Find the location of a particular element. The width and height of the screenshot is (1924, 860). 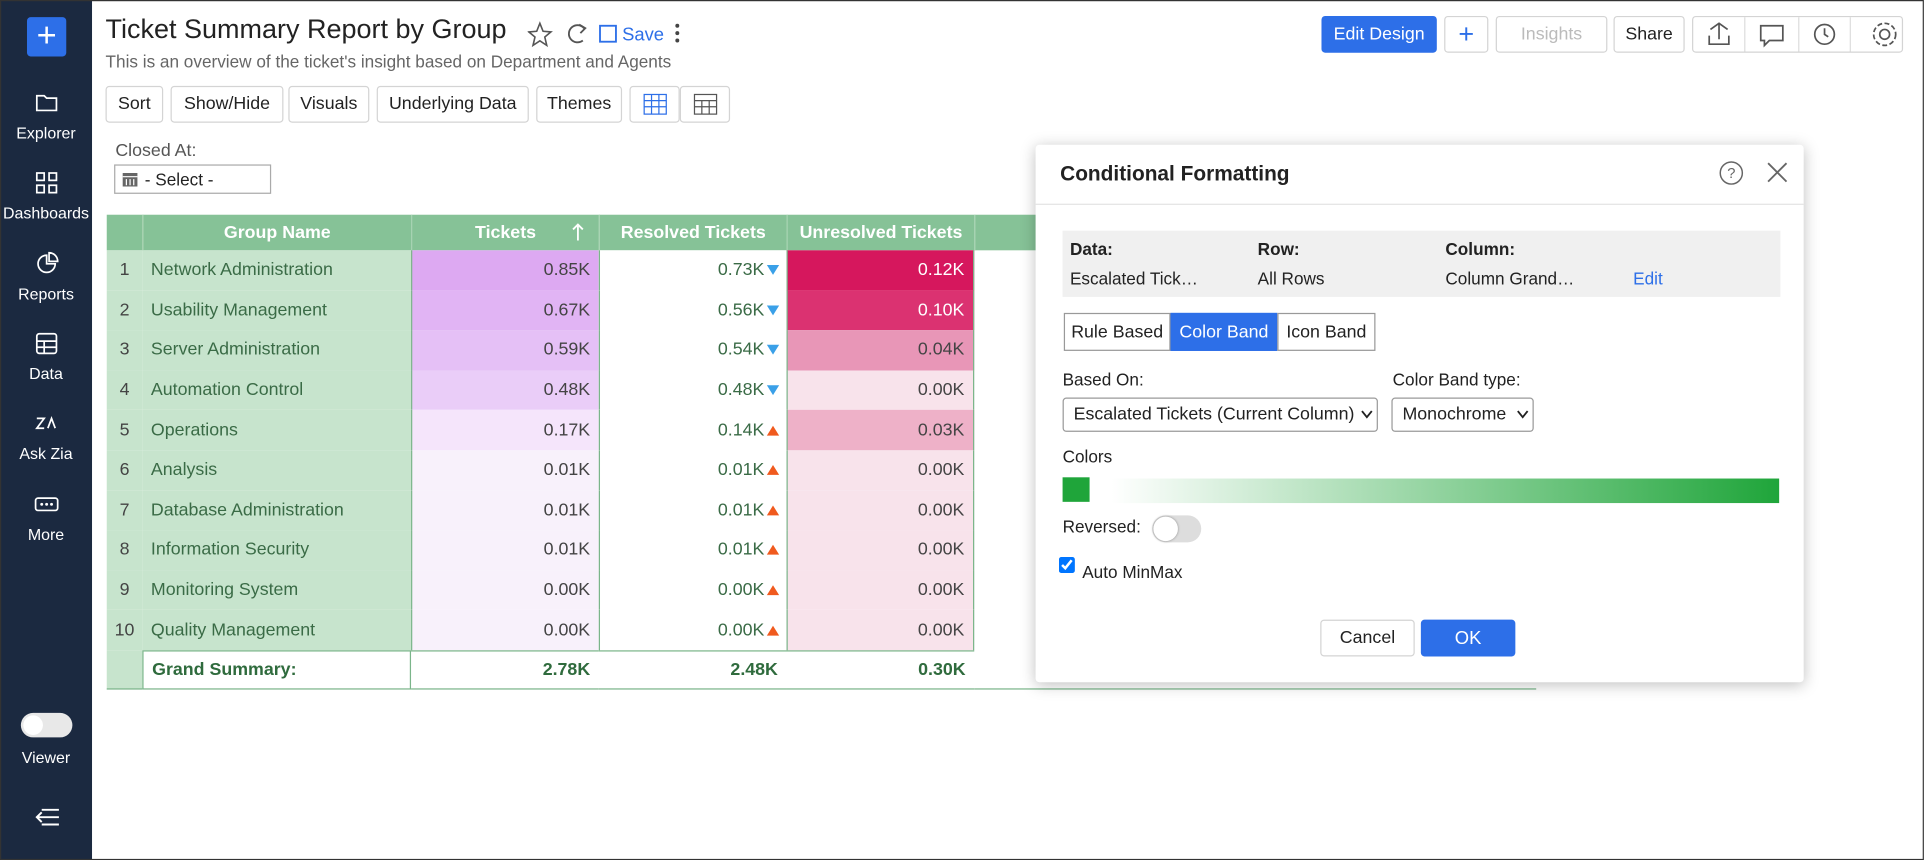

group-name: Analysis is located at coordinates (277, 470).